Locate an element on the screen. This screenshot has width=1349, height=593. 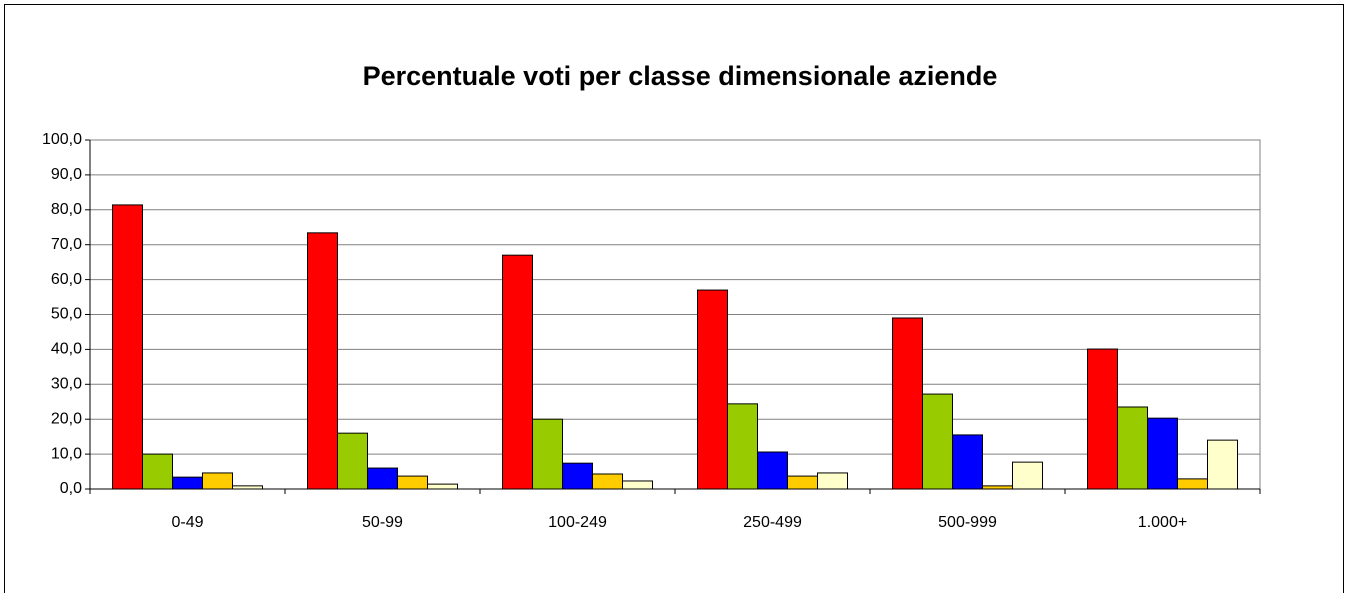
y-tick-label: 70,0 is located at coordinates (66, 244).